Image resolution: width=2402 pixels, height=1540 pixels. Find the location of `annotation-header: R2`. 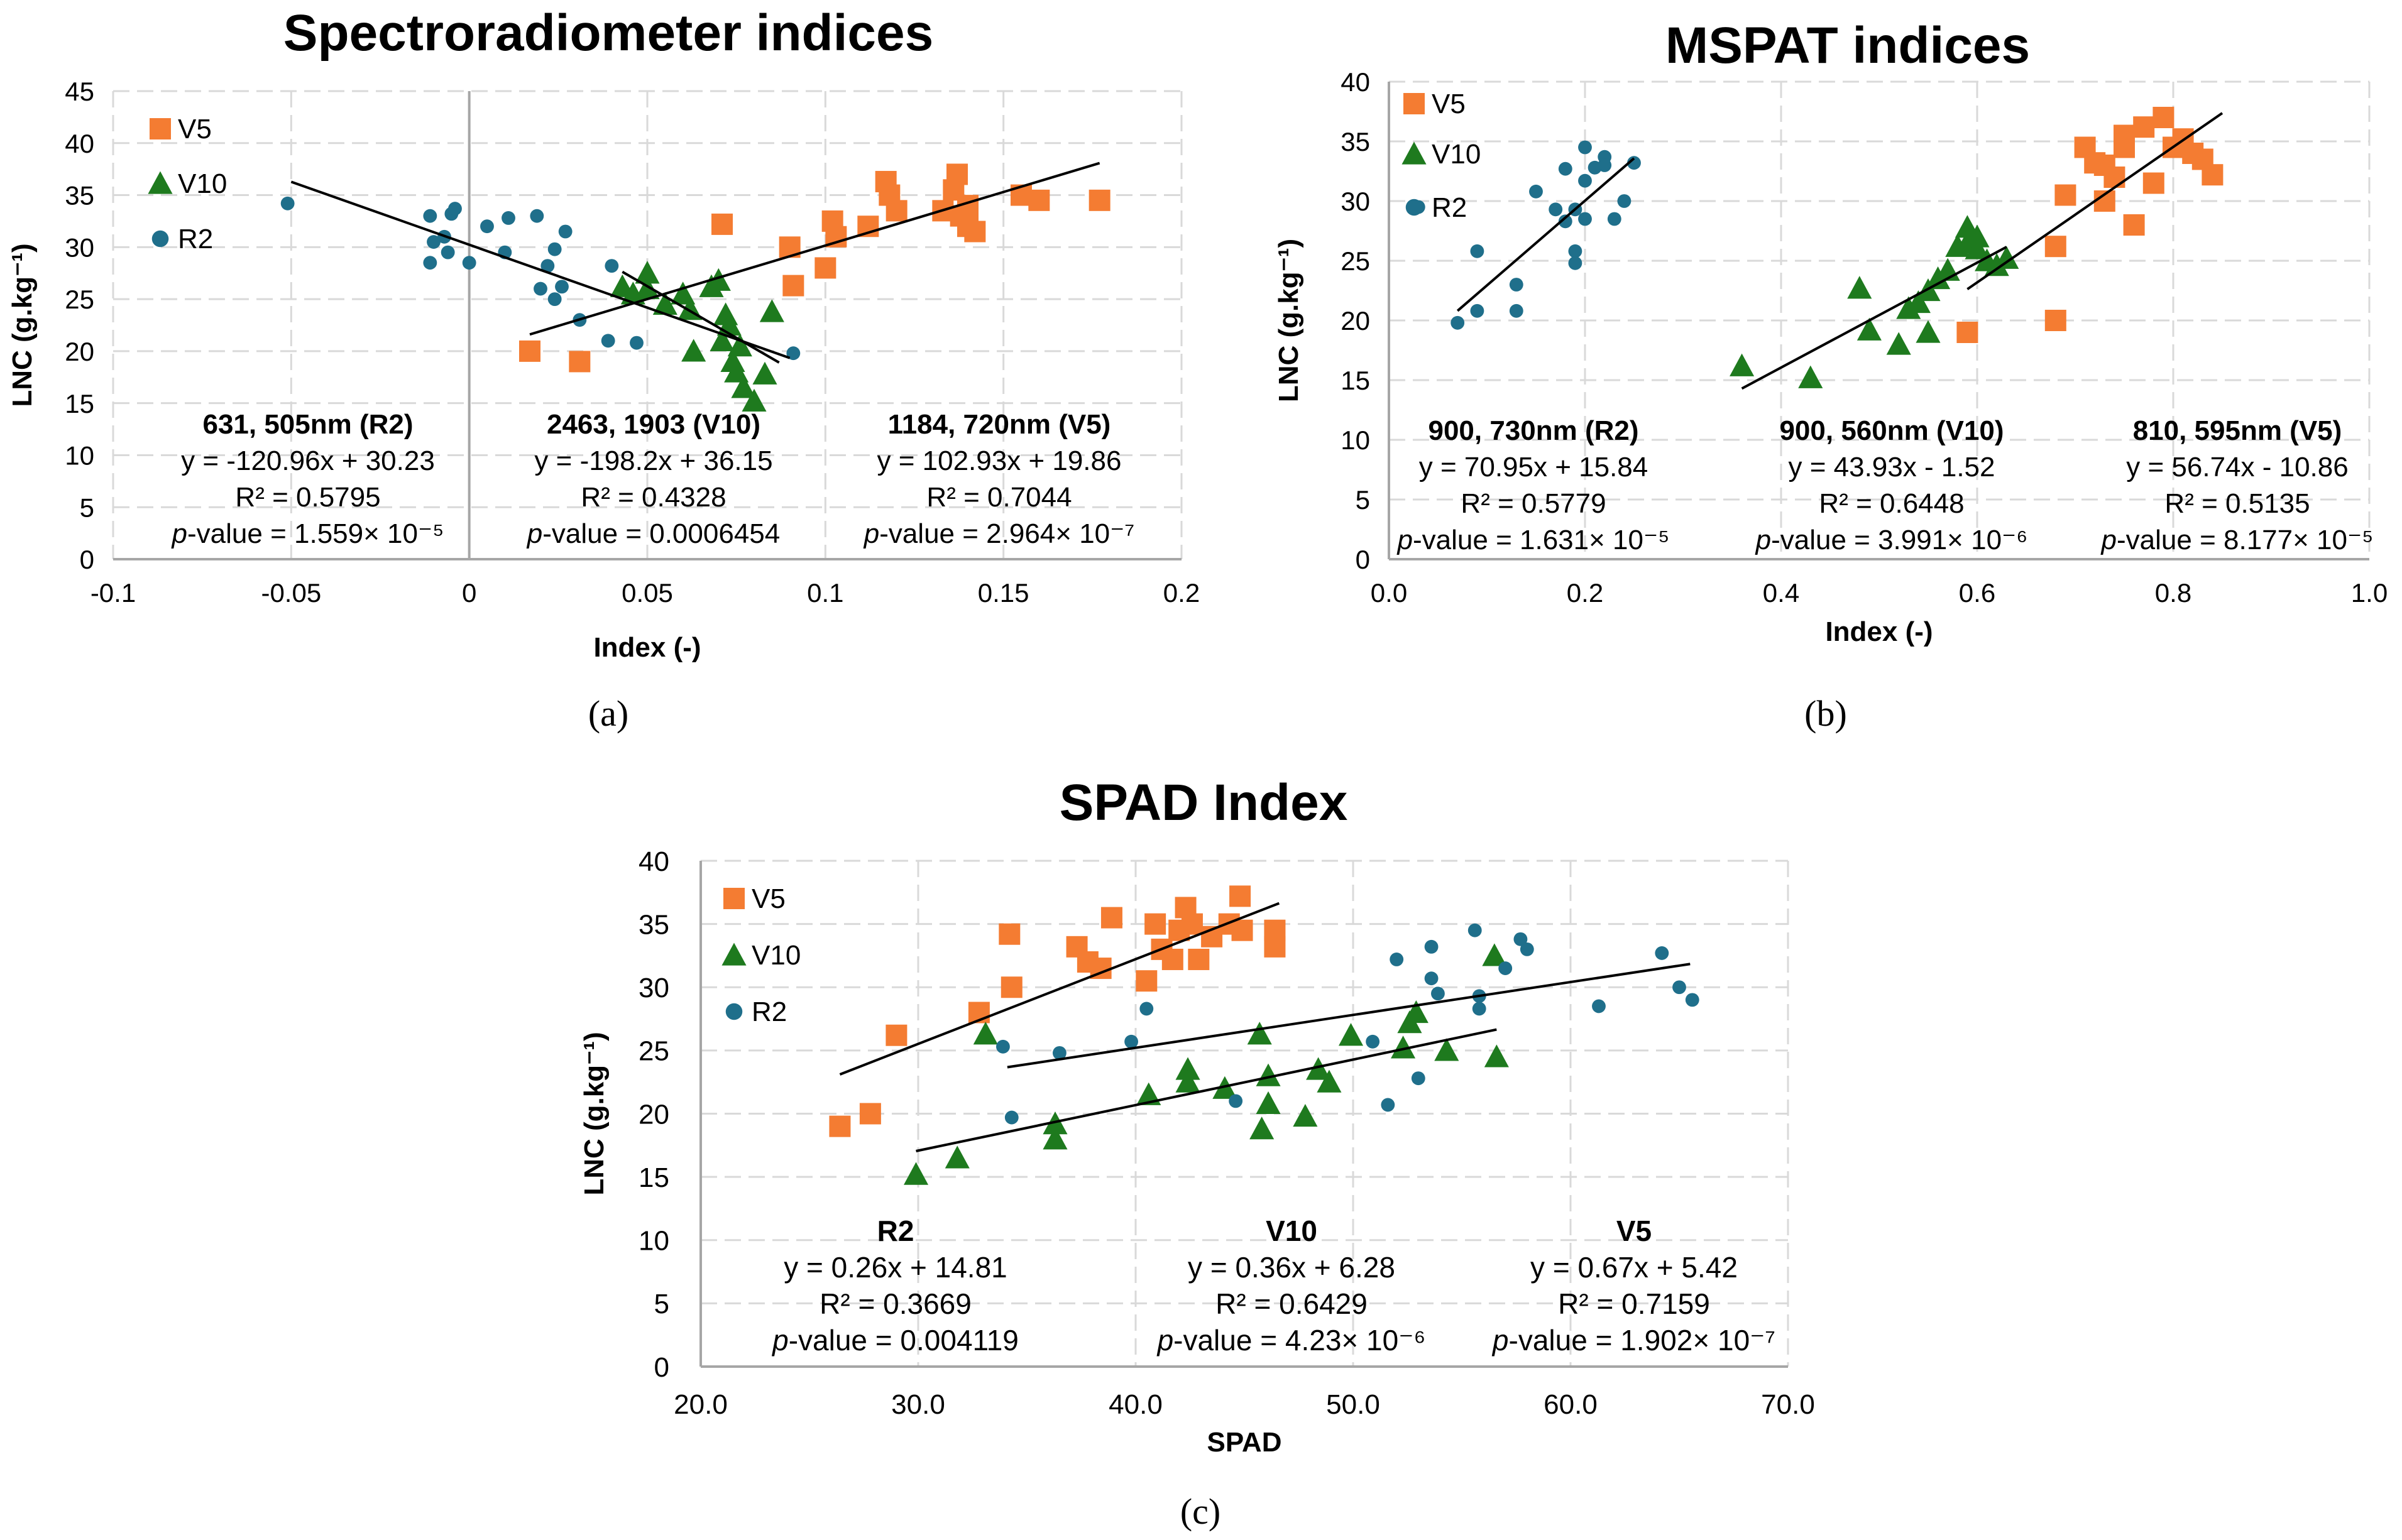

annotation-header: R2 is located at coordinates (895, 1231).